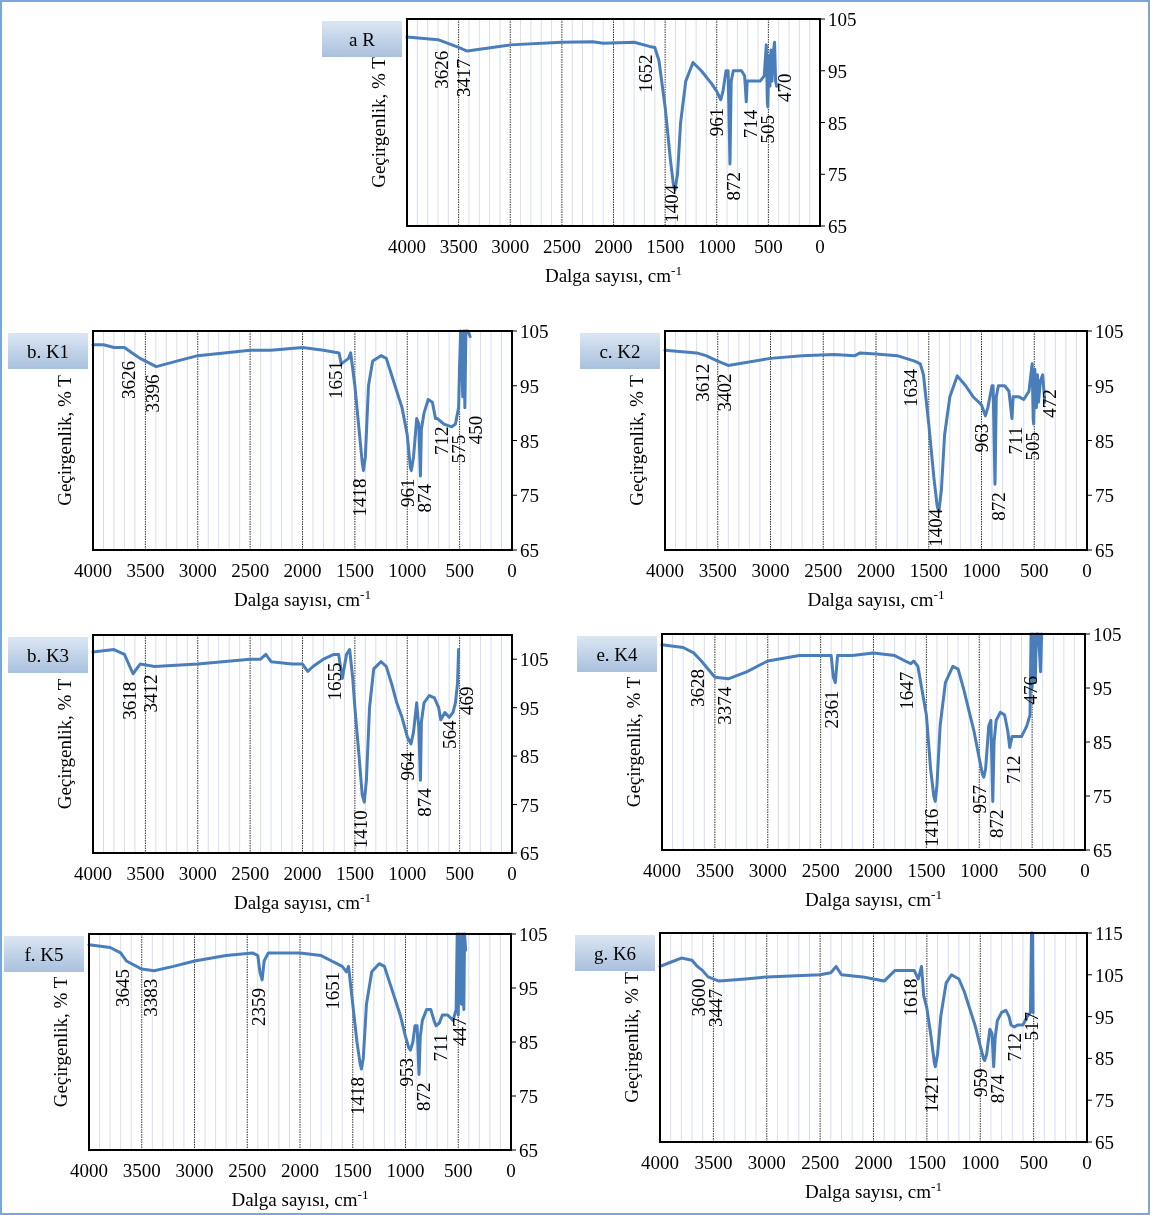 The width and height of the screenshot is (1150, 1215). Describe the element at coordinates (646, 73) in the screenshot. I see `annotation: 1652` at that location.